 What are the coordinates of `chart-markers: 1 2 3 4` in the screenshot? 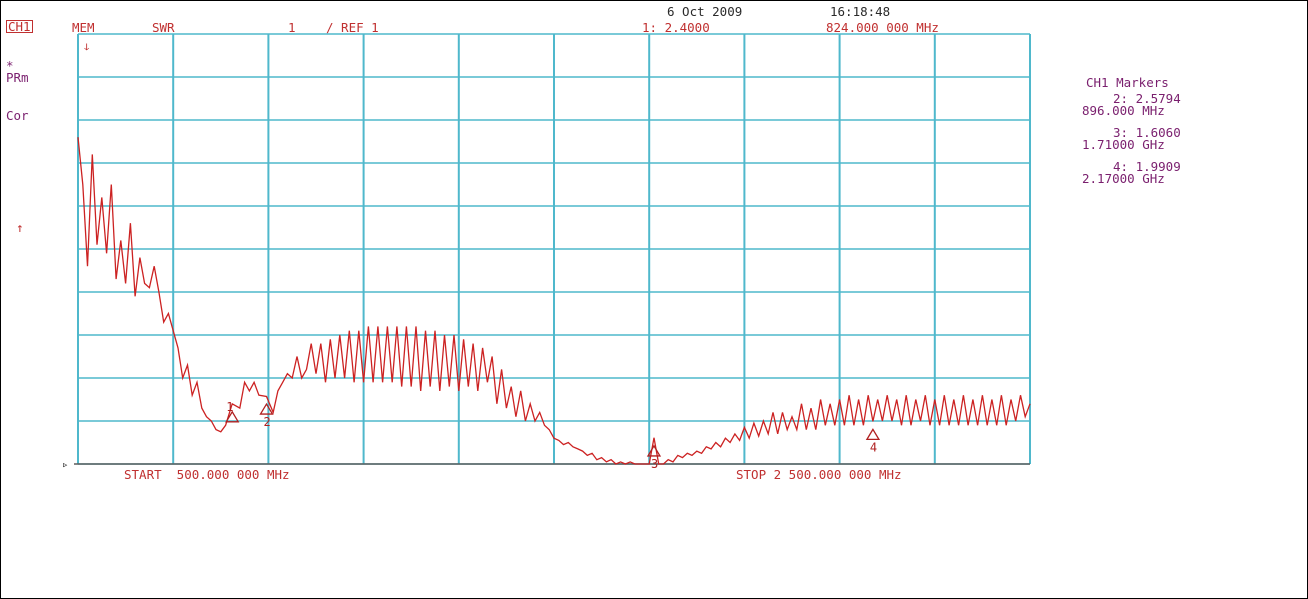 It's located at (553, 435).